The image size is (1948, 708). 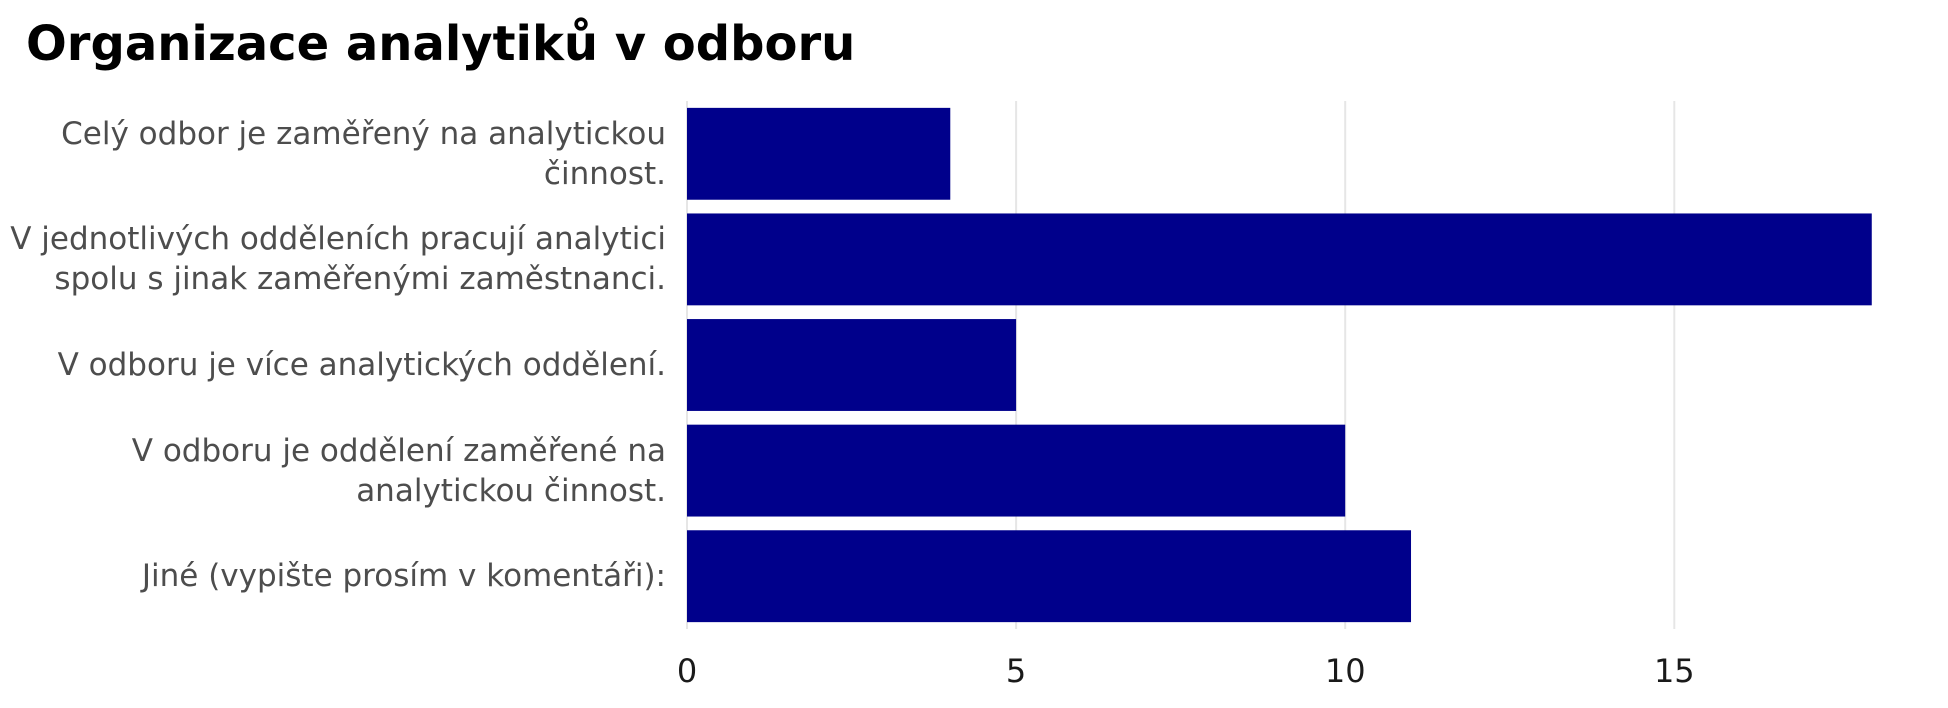 I want to click on y-tick-label: V odboru je více analytických oddělení., so click(x=361, y=365).